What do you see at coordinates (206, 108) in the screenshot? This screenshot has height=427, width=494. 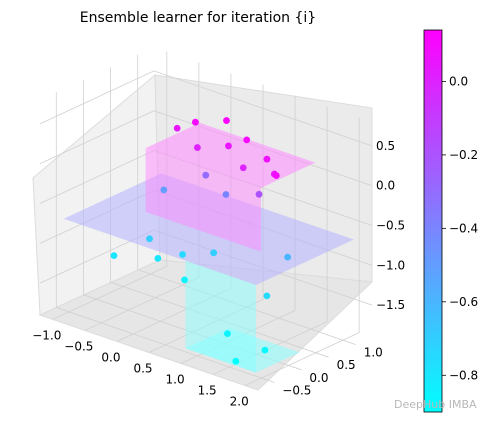 I see `z-grid-line` at bounding box center [206, 108].